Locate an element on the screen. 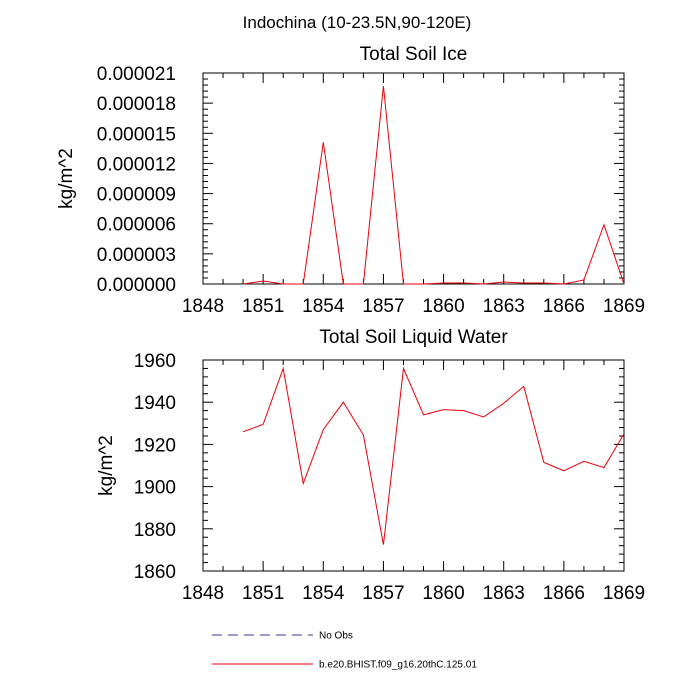  y-tick-label: 0.000021 is located at coordinates (136, 74).